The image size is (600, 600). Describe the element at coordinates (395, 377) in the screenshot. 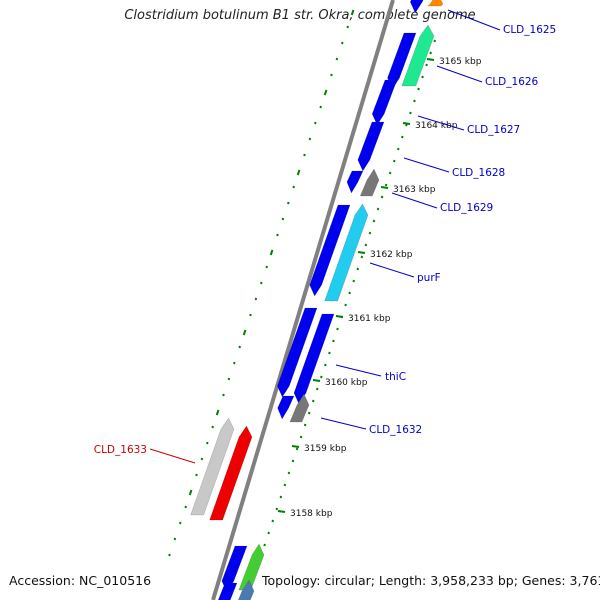

I see `gene-label: thiC` at that location.